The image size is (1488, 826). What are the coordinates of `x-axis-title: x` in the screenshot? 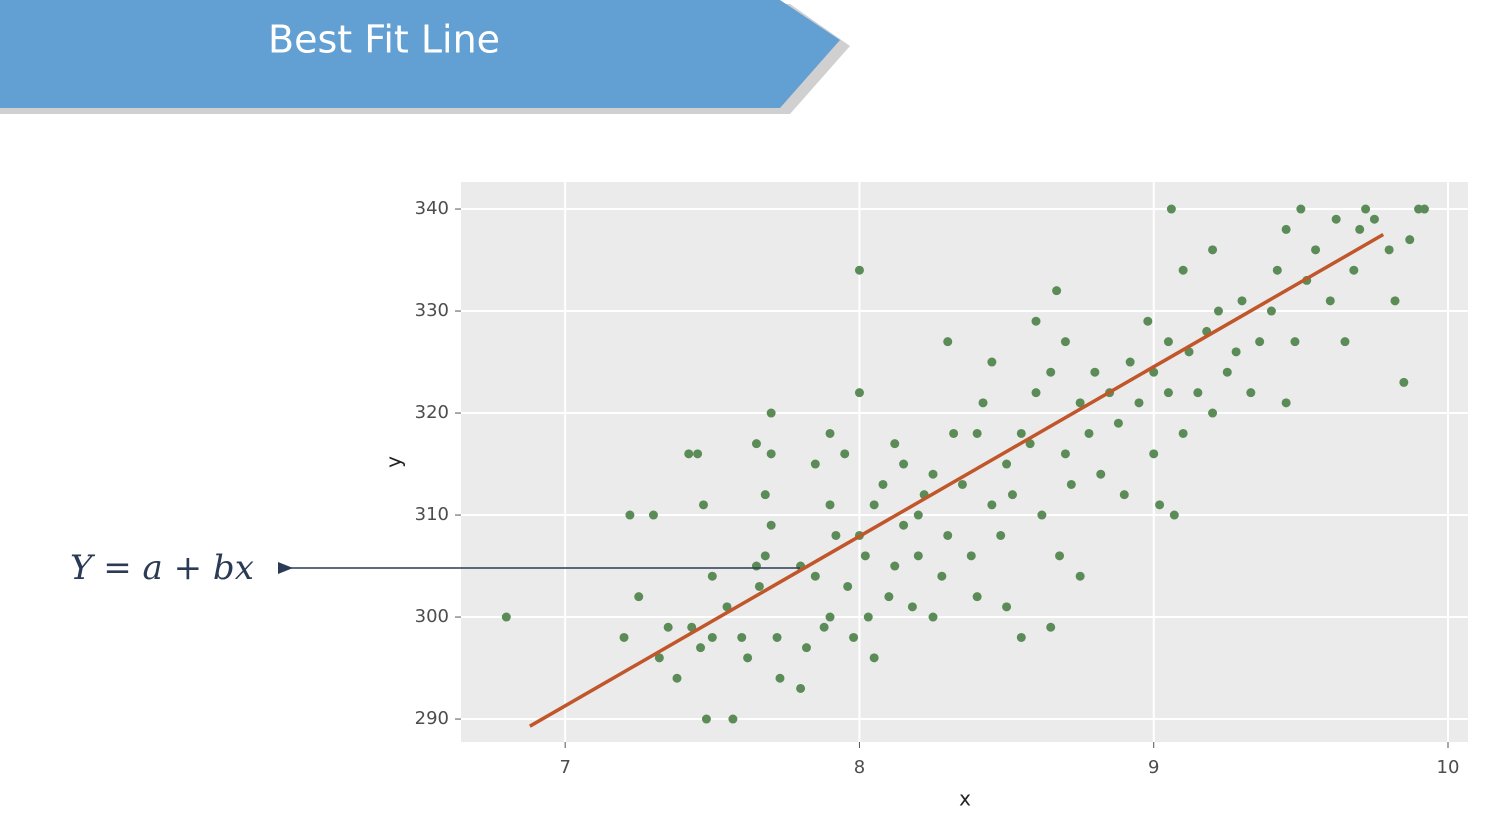 It's located at (965, 799).